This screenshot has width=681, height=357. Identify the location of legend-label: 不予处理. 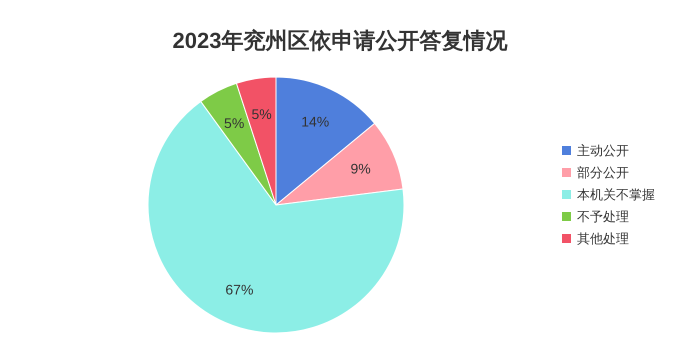
(603, 216).